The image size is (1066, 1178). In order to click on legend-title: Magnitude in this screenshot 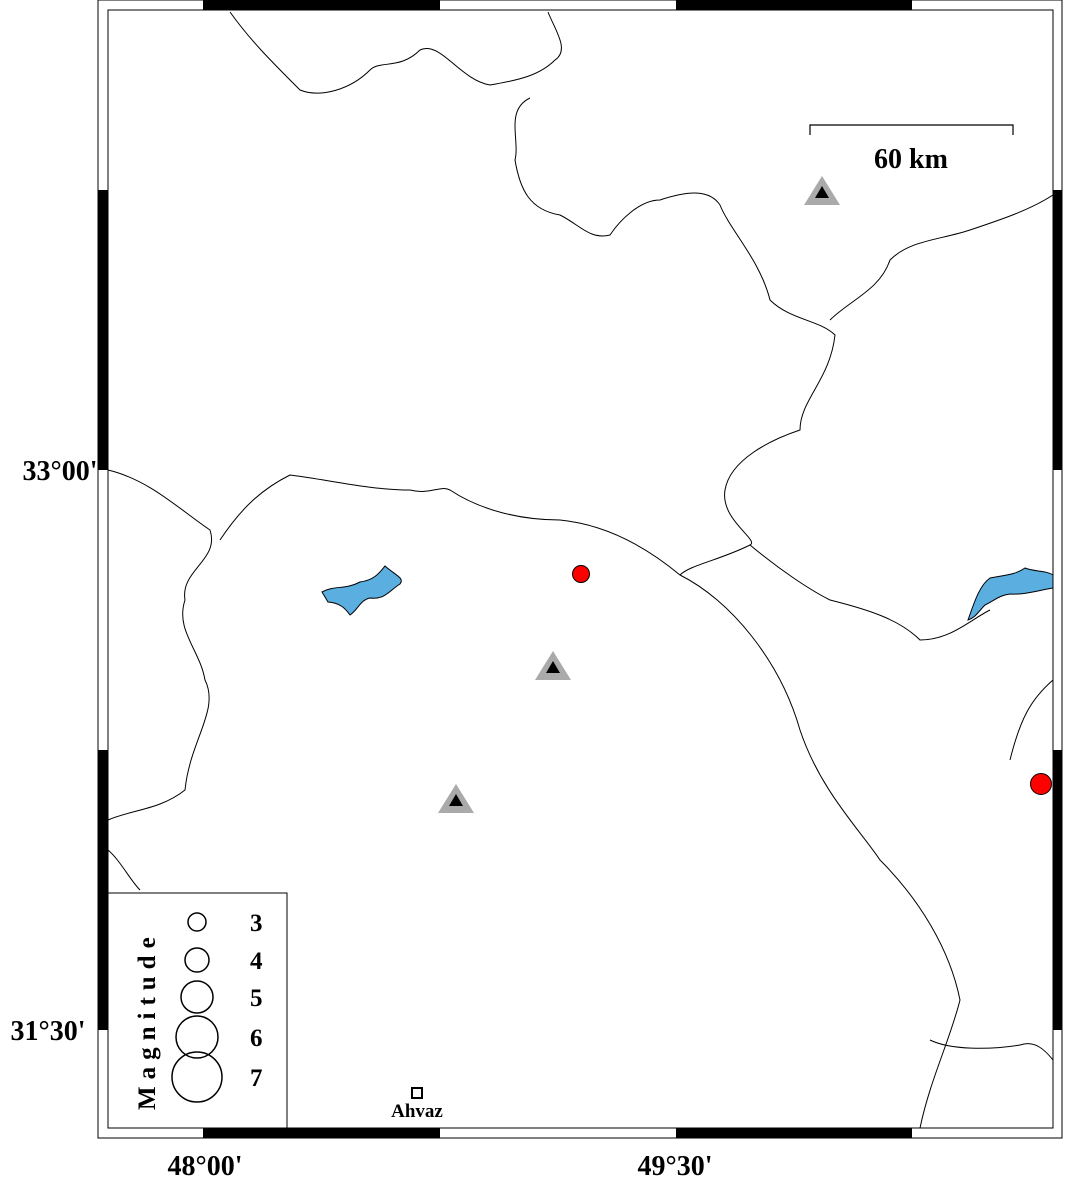, I will do `click(147, 1020)`.